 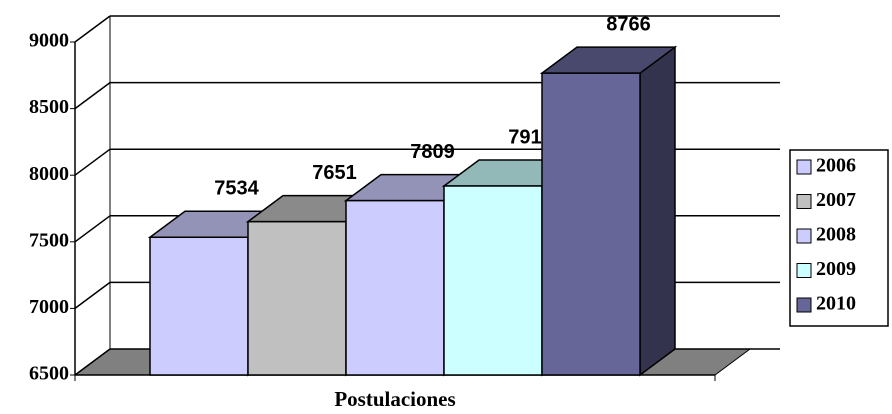 What do you see at coordinates (432, 152) in the screenshot?
I see `data-label: 7809` at bounding box center [432, 152].